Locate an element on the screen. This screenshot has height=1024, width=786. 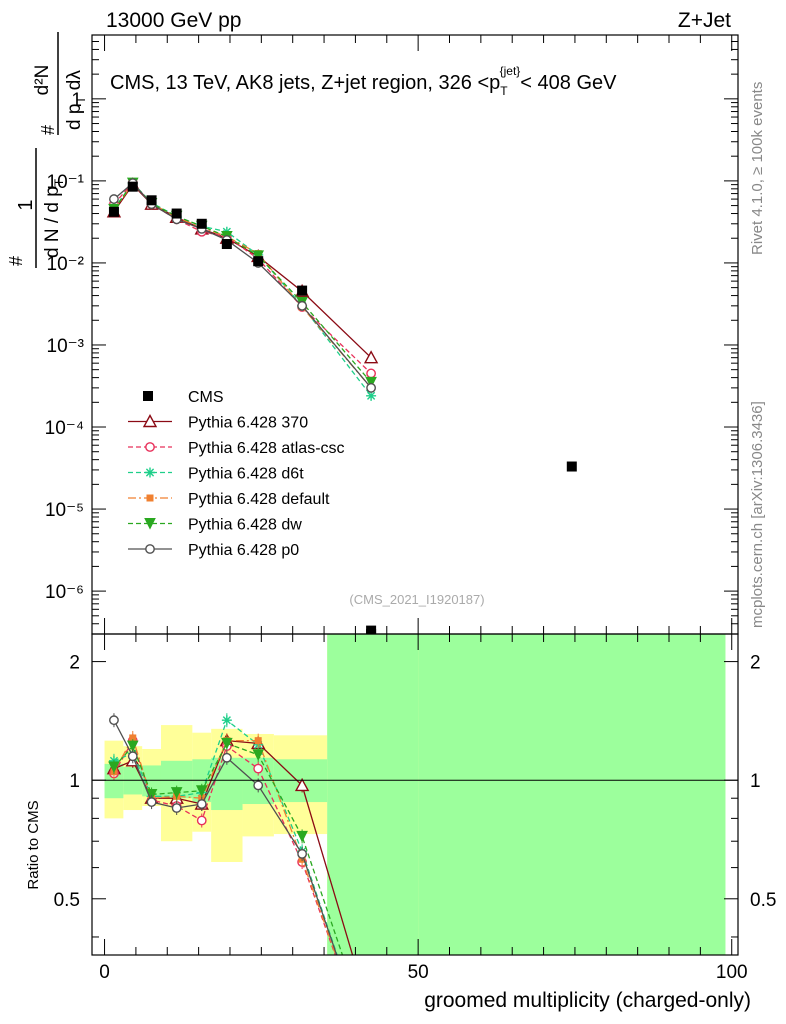
mcplots-label: mcplots.cern.ch [arXiv:1306.3436] is located at coordinates (757, 514).